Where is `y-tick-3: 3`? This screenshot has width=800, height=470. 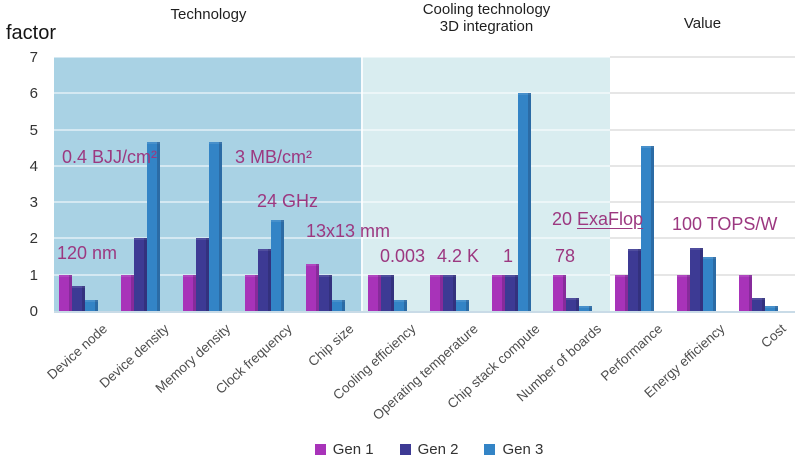
y-tick-3: 3 is located at coordinates (33, 203).